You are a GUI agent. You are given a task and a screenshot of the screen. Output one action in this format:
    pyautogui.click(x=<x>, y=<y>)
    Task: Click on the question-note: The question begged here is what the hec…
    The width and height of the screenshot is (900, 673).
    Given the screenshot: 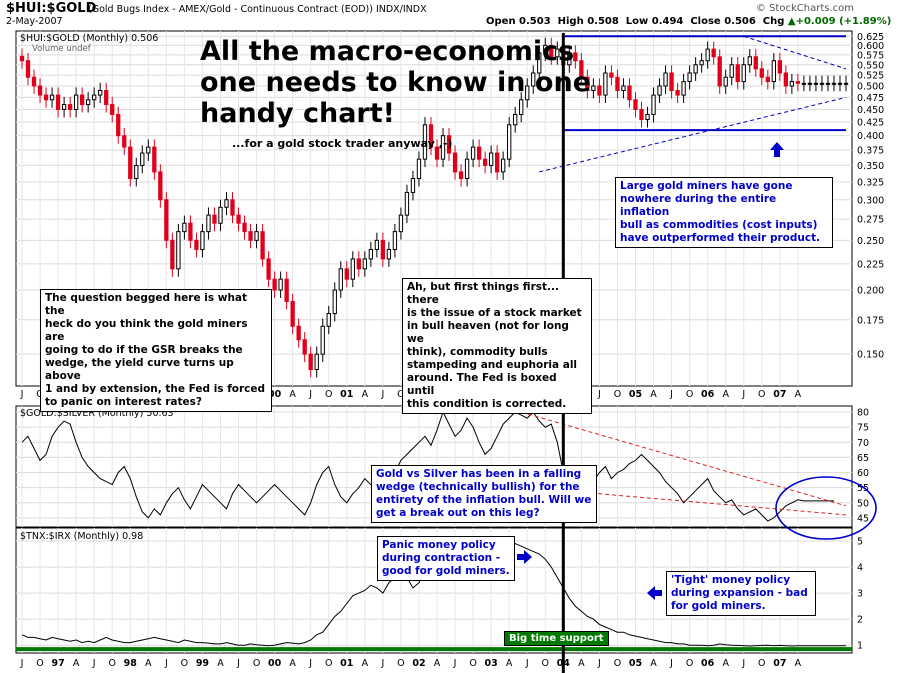 What is the action you would take?
    pyautogui.click(x=156, y=350)
    